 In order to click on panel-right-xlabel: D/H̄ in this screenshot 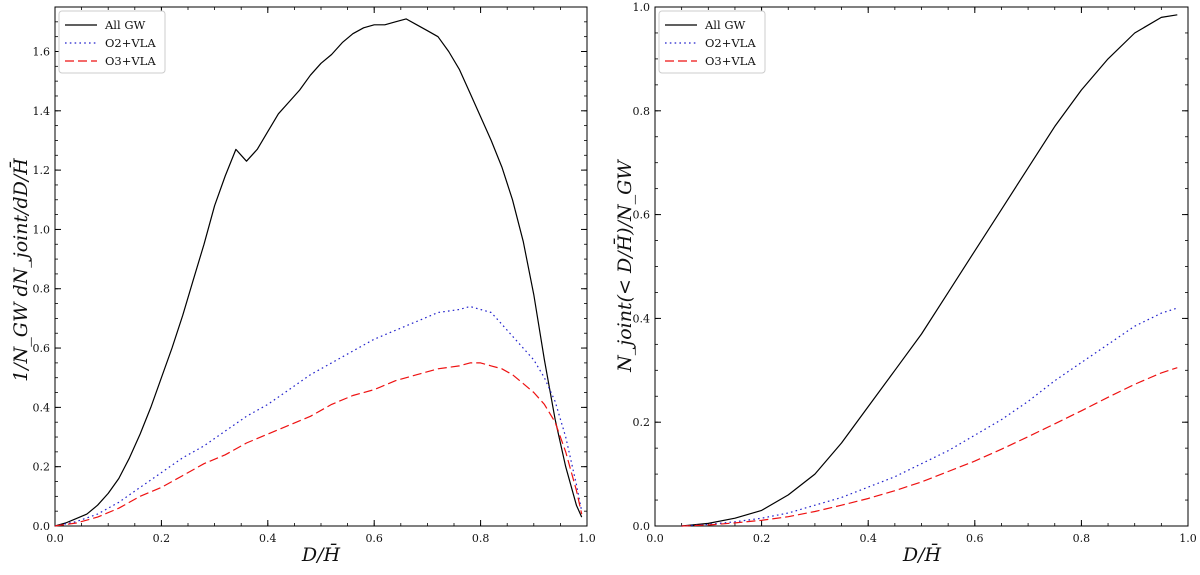, I will do `click(922, 554)`.